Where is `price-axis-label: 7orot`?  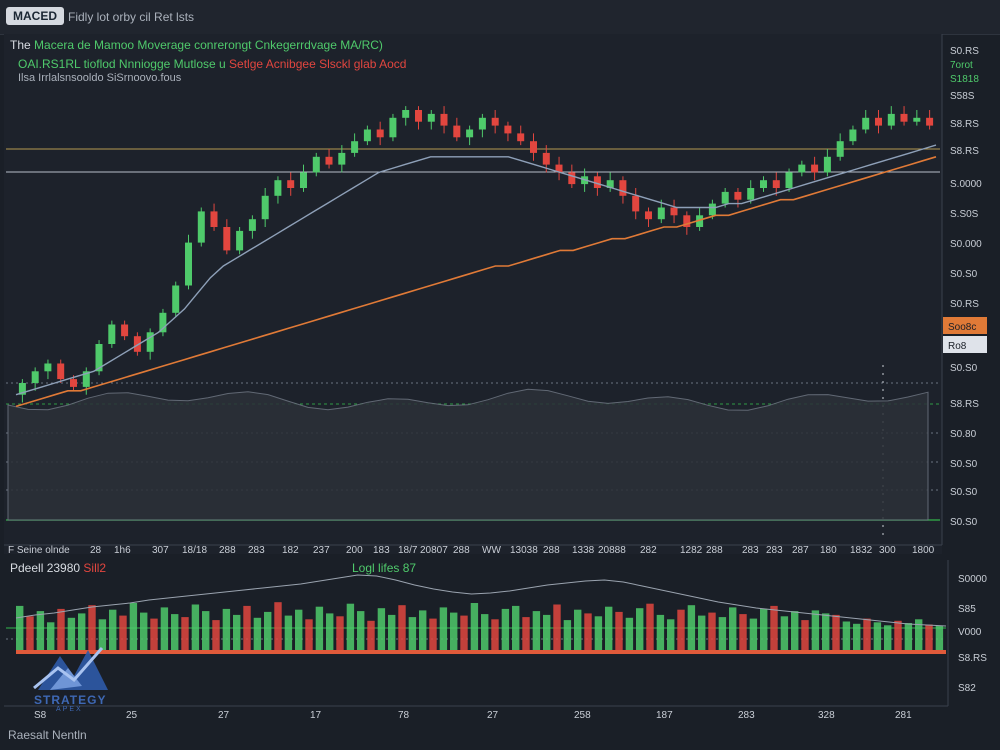 price-axis-label: 7orot is located at coordinates (961, 65).